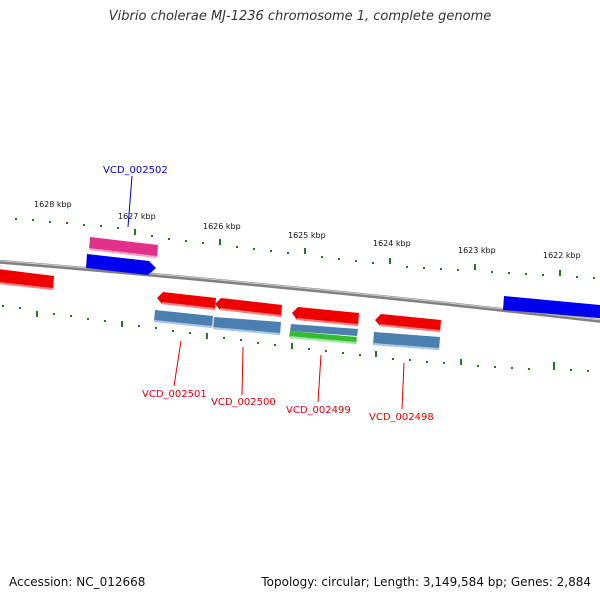 The width and height of the screenshot is (600, 600). I want to click on tick-label: 1627 kbp, so click(137, 216).